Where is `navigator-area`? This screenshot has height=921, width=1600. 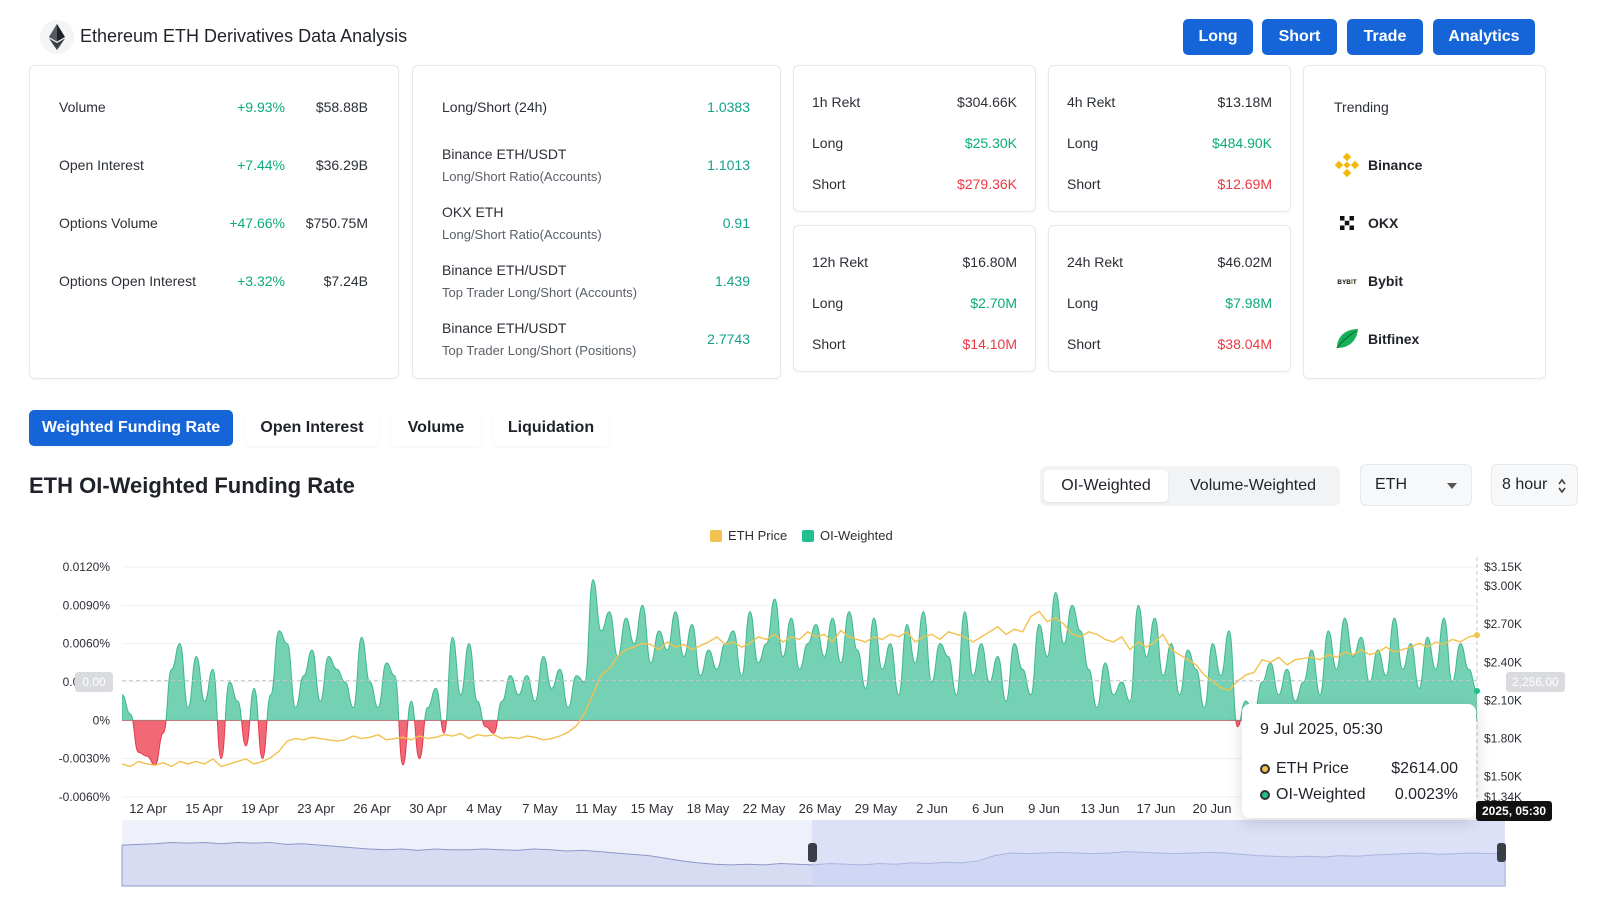
navigator-area is located at coordinates (813, 864).